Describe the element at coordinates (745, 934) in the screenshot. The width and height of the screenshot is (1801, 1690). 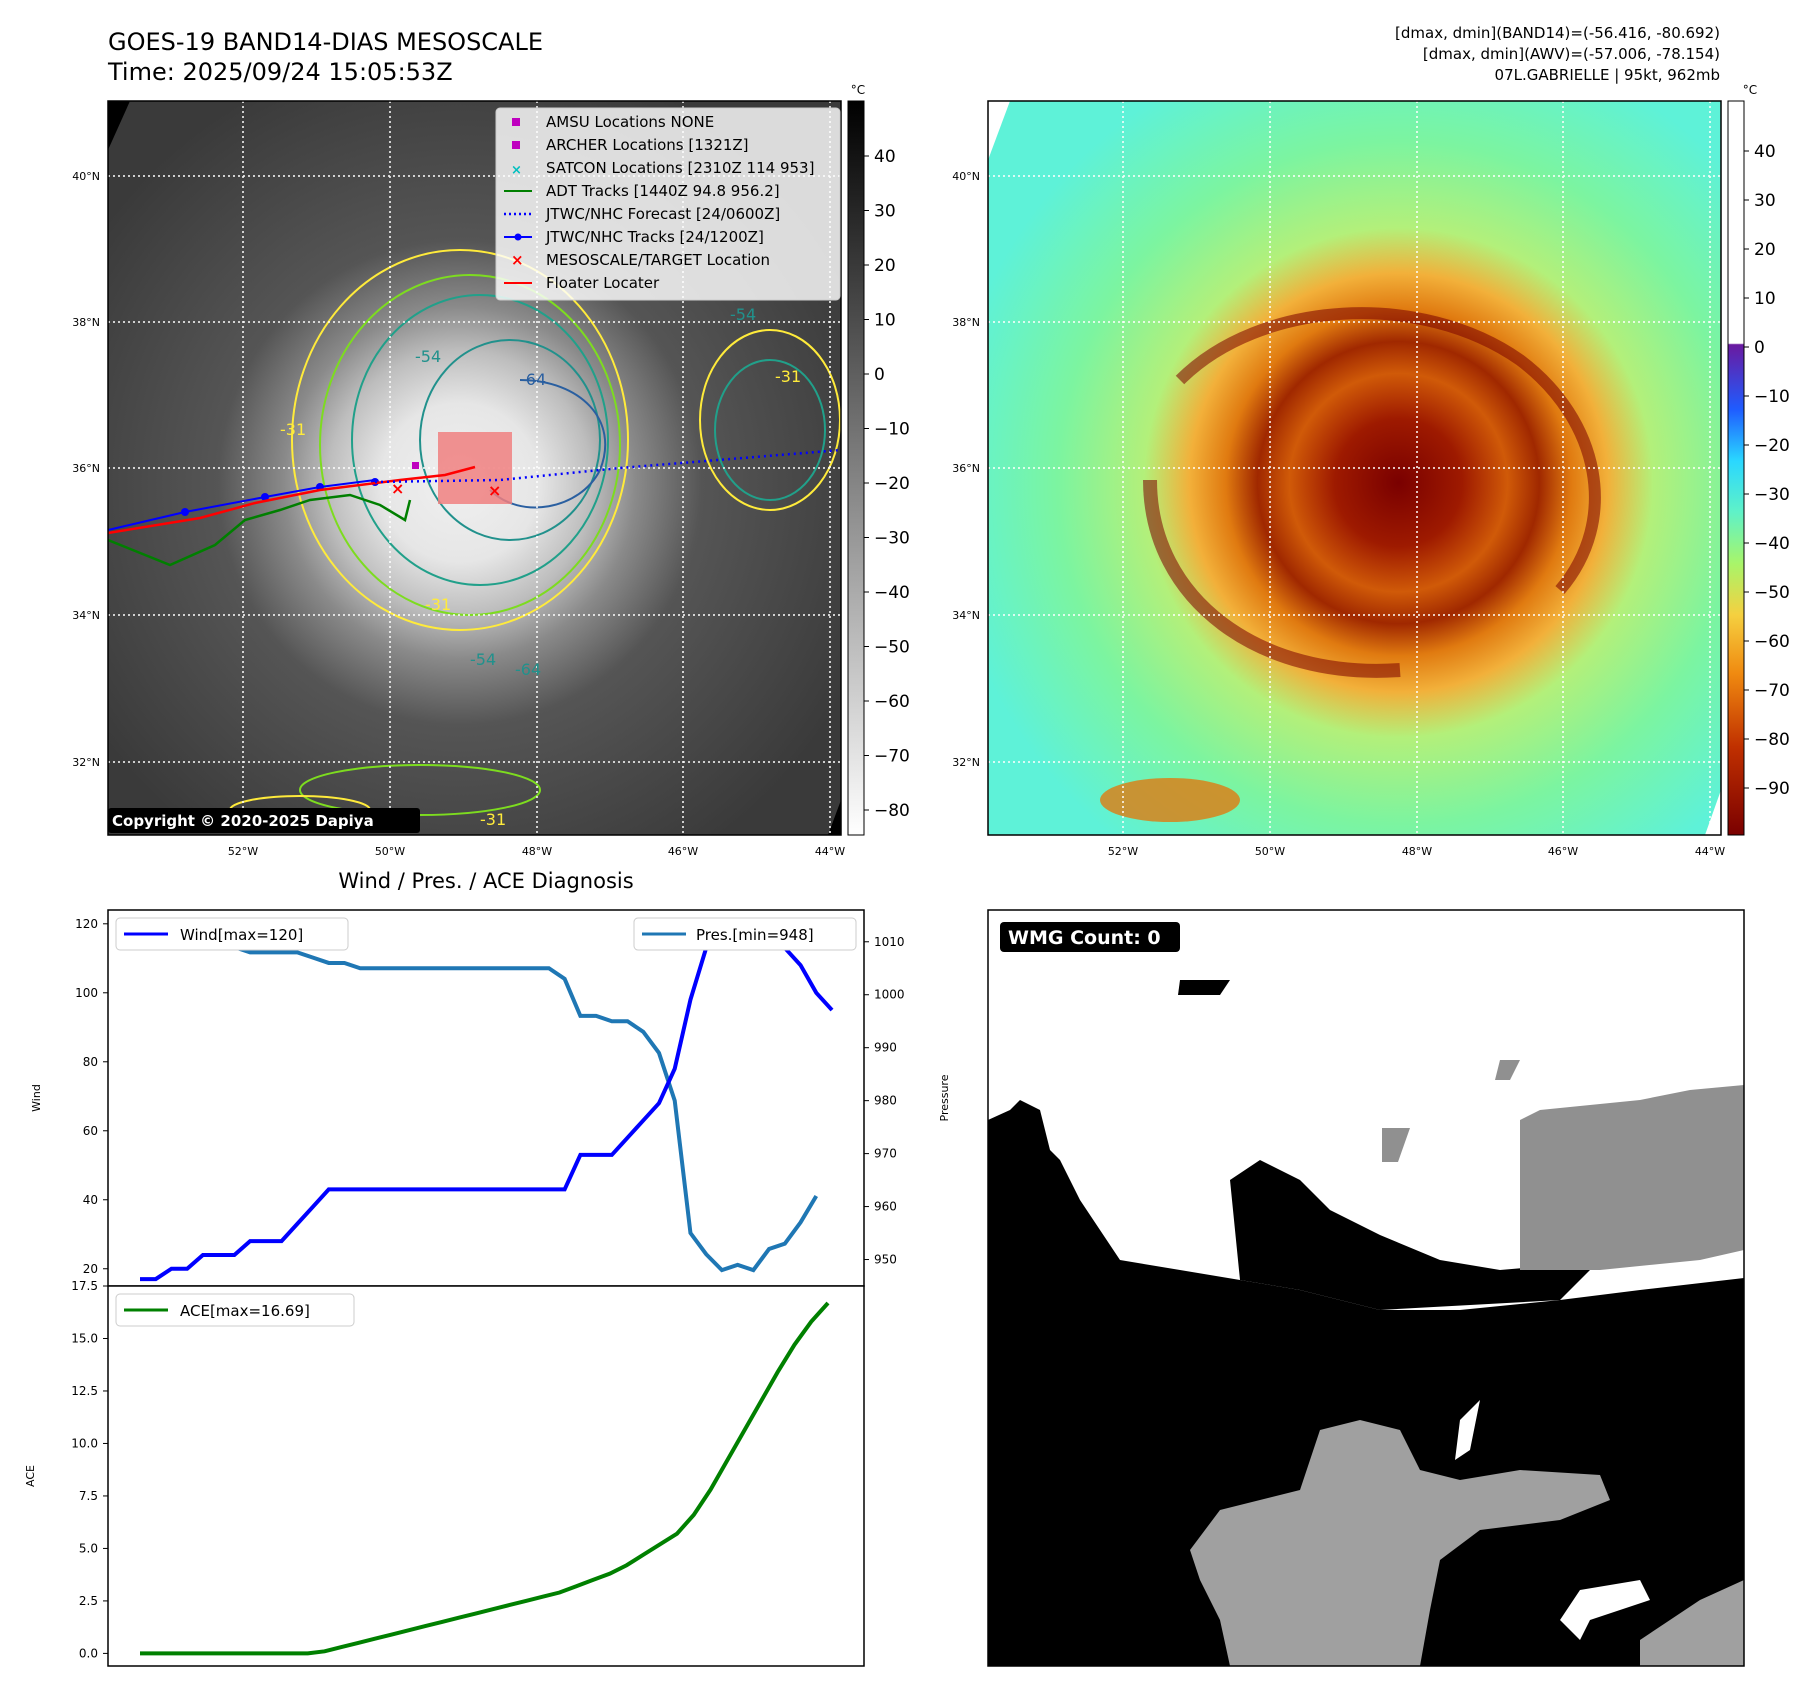
I see `pressure-legend: Pres.[min=948]` at that location.